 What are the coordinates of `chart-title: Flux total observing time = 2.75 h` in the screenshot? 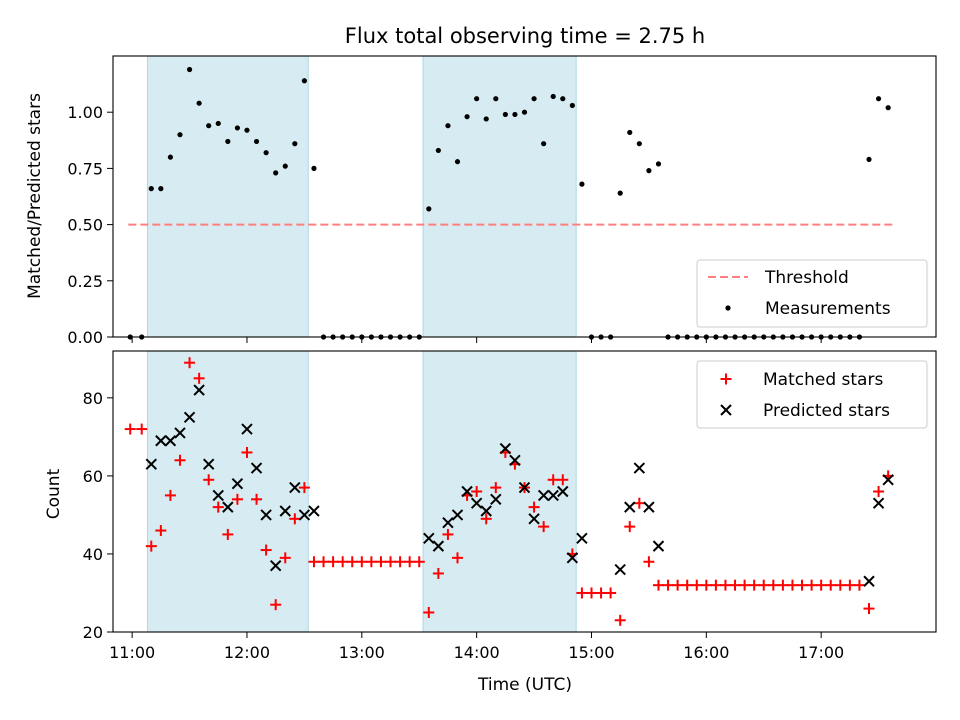 It's located at (525, 36).